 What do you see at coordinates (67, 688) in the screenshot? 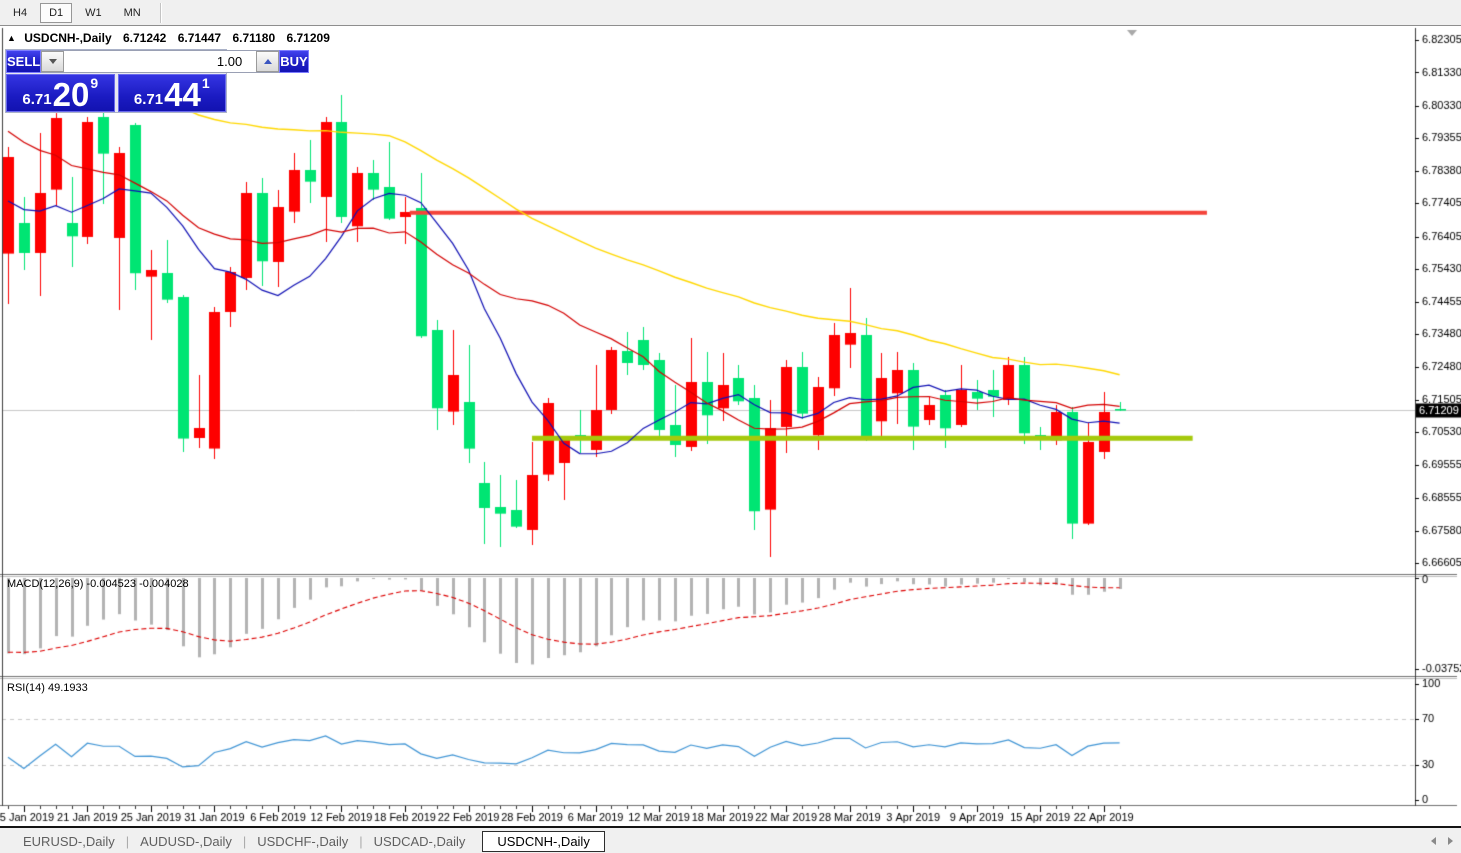
I see `rsi-value: 49.1933` at bounding box center [67, 688].